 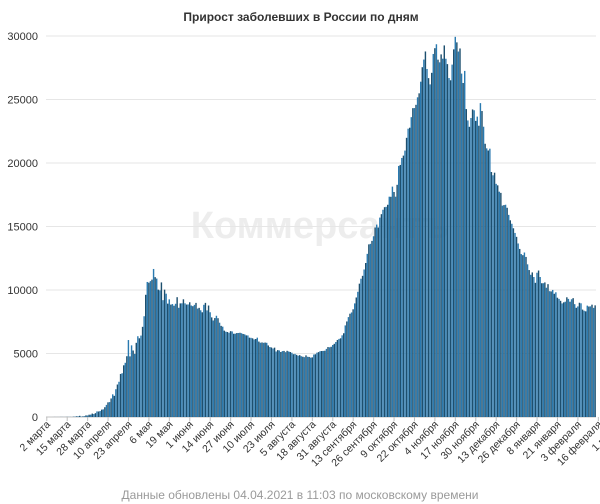 What do you see at coordinates (22, 291) in the screenshot?
I see `y-tick-label: 10000` at bounding box center [22, 291].